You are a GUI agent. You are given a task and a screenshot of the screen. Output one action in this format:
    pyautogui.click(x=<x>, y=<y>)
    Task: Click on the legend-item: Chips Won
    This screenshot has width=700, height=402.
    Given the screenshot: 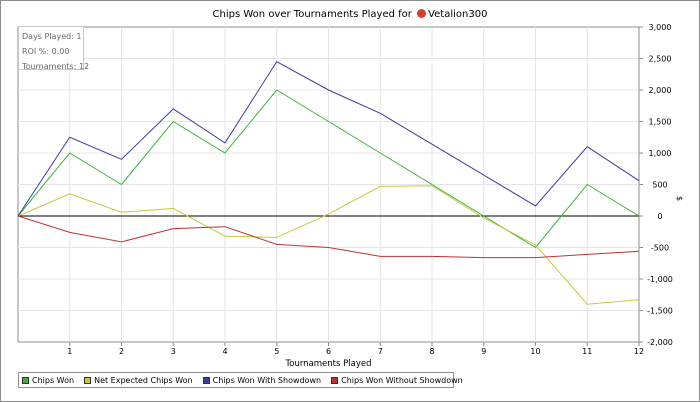 What is the action you would take?
    pyautogui.click(x=48, y=380)
    